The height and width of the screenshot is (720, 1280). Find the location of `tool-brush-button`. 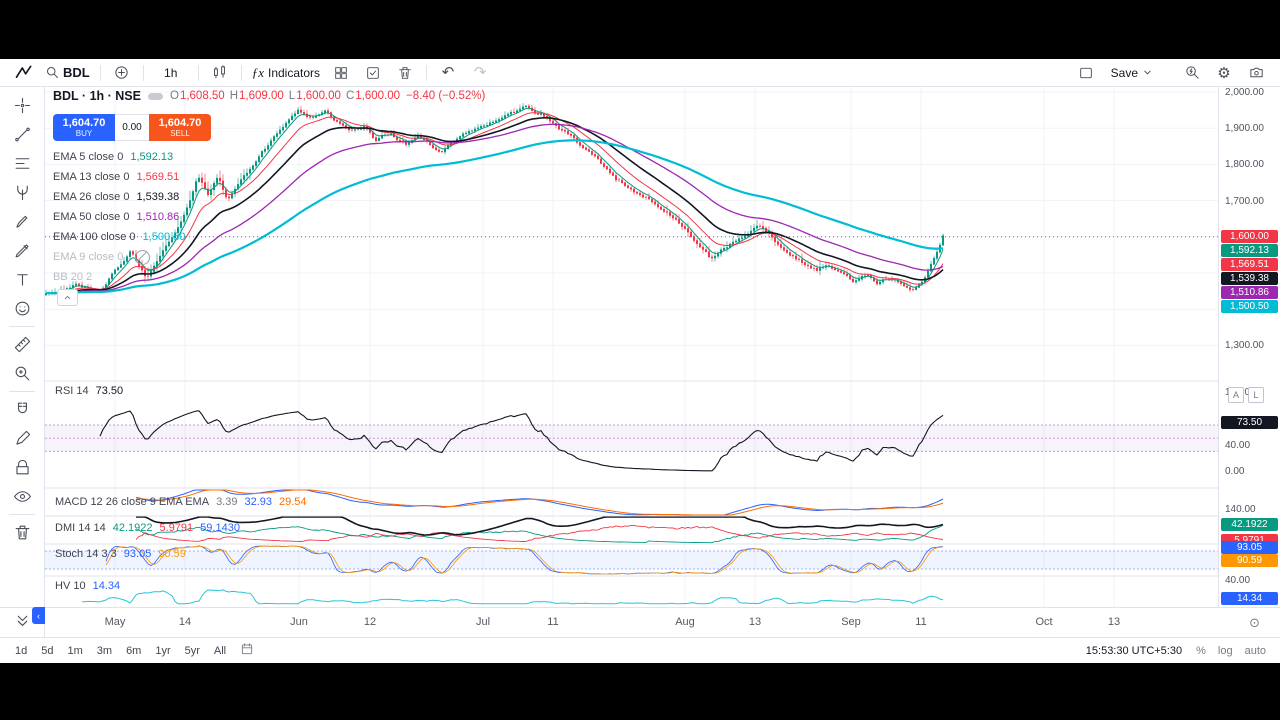

tool-brush-button is located at coordinates (22, 221).